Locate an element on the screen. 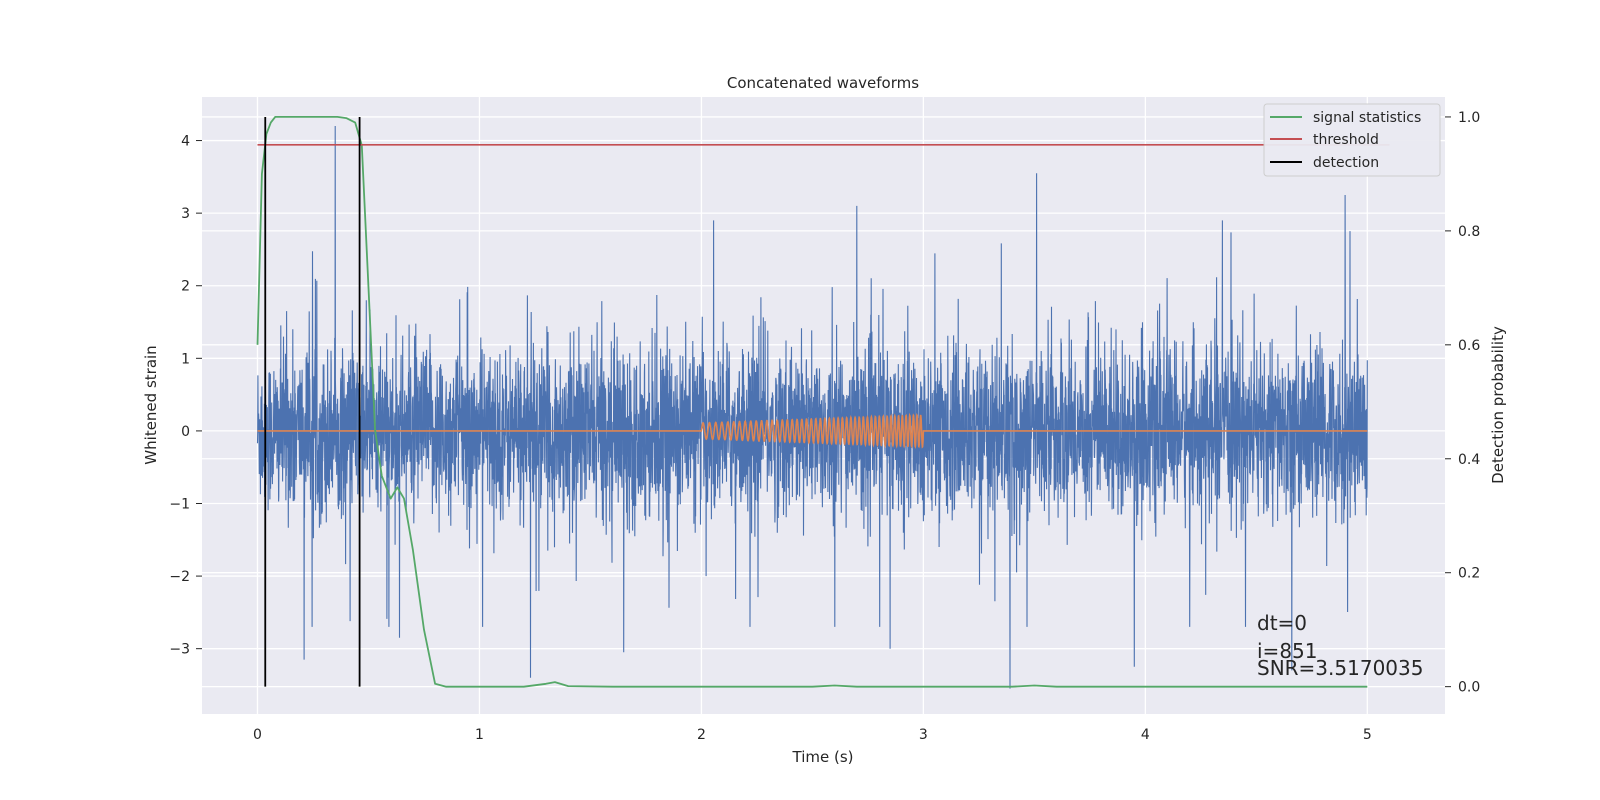  chirp-line is located at coordinates (812, 430).